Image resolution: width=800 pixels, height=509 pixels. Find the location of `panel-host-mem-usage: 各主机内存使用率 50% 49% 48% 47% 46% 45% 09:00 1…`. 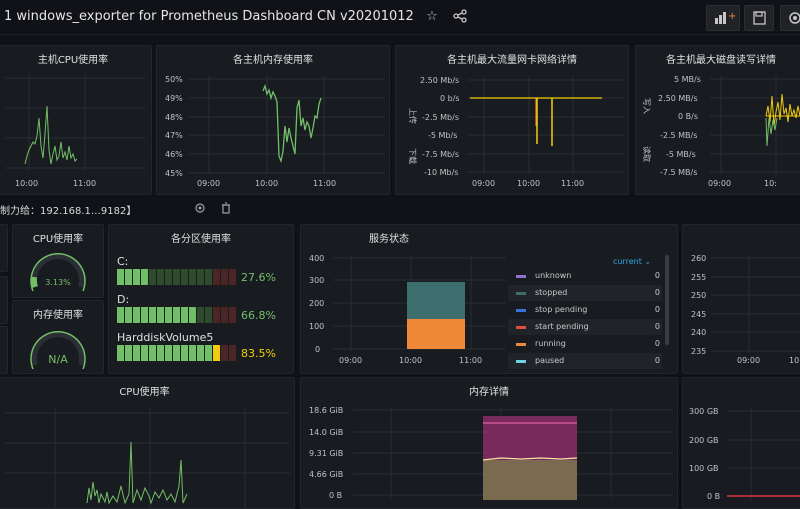

panel-host-mem-usage: 各主机内存使用率 50% 49% 48% 47% 46% 45% 09:00 1… is located at coordinates (273, 120).